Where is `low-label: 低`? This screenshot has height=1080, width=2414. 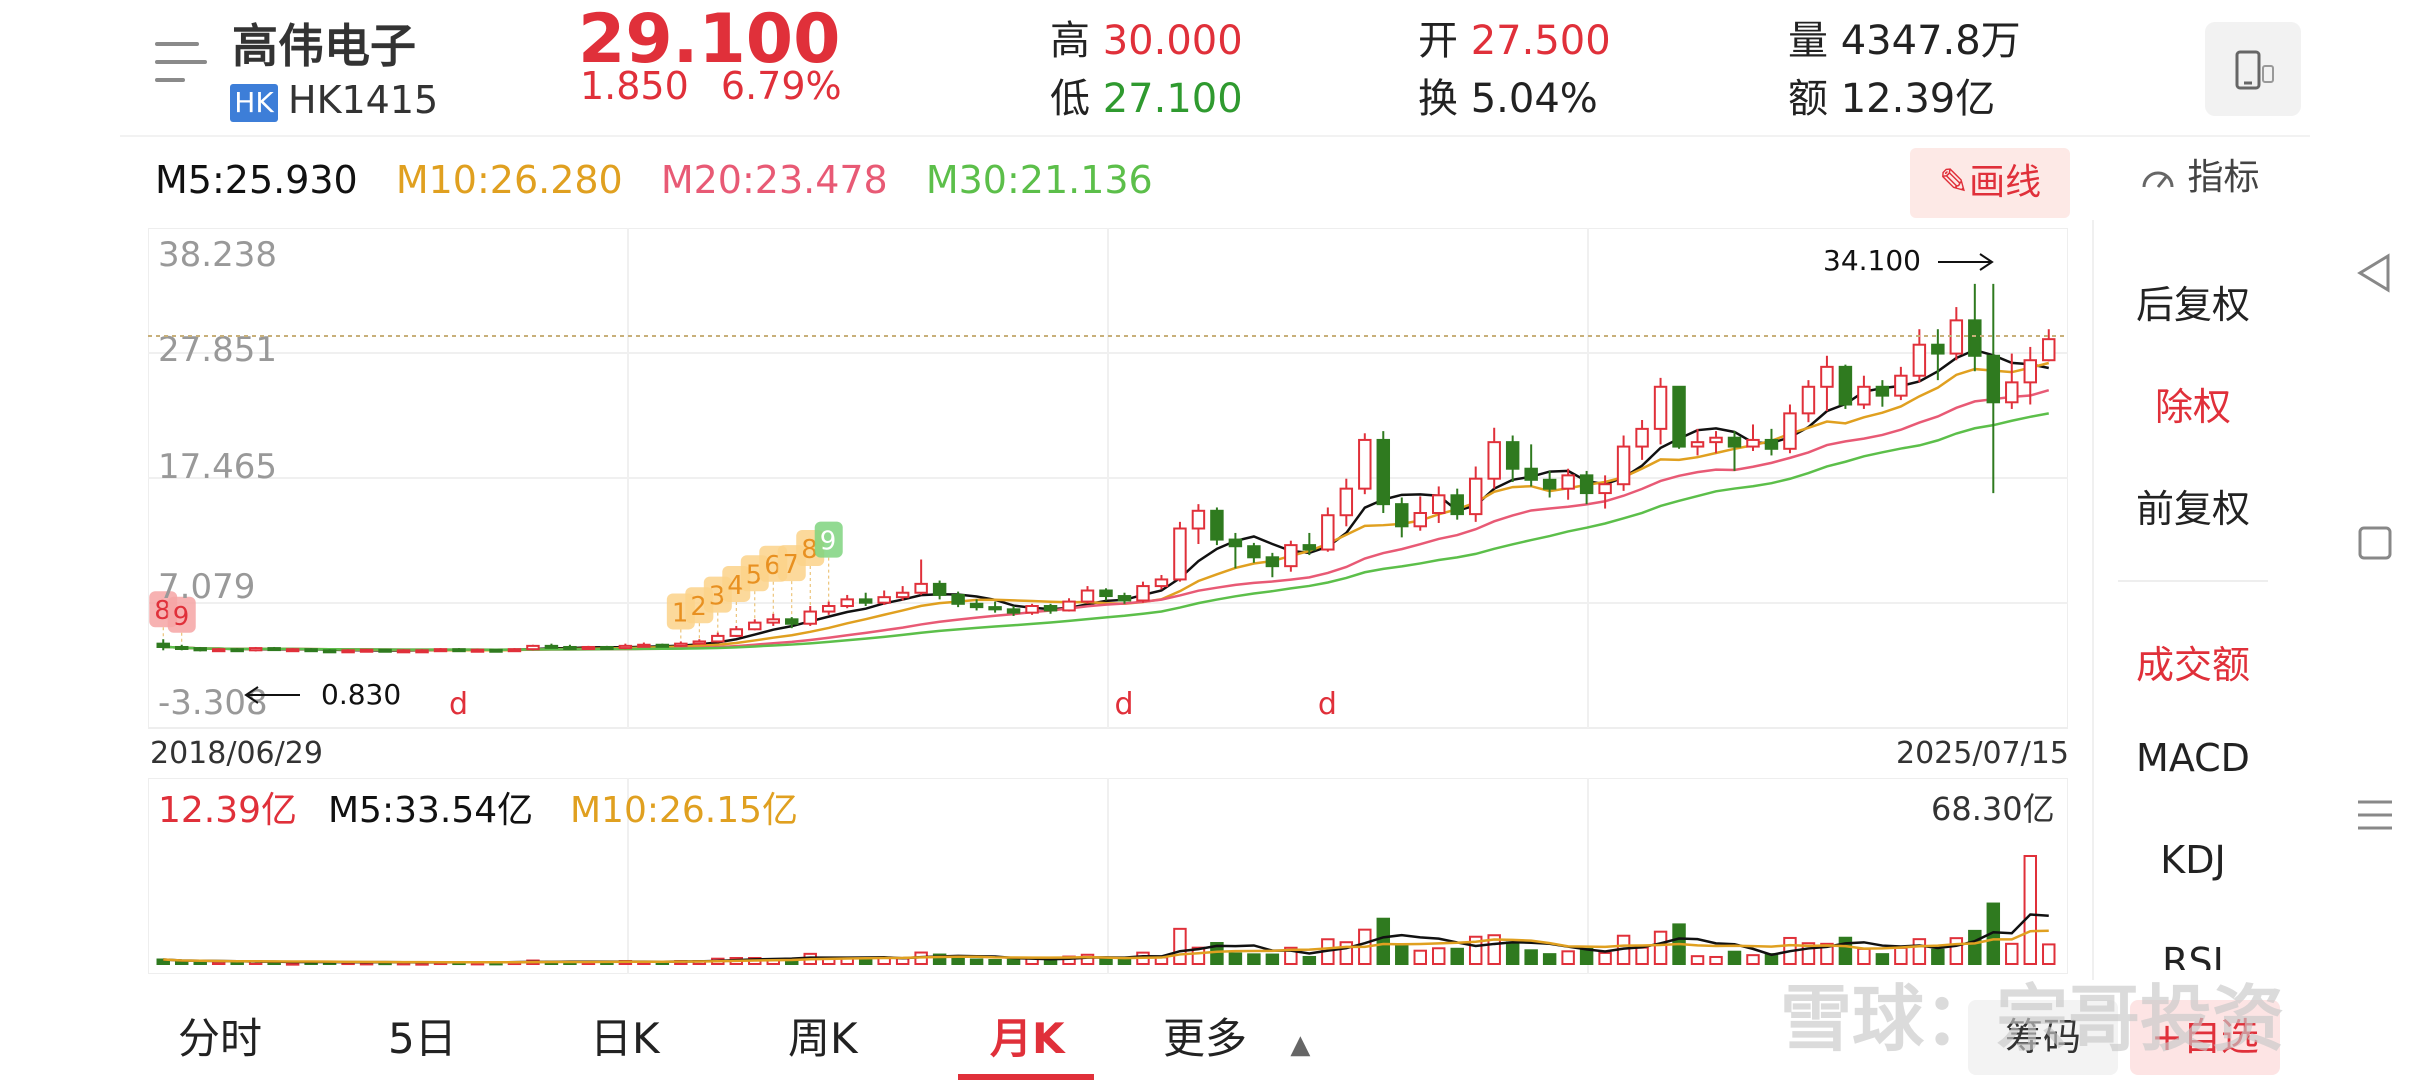 low-label: 低 is located at coordinates (1070, 99).